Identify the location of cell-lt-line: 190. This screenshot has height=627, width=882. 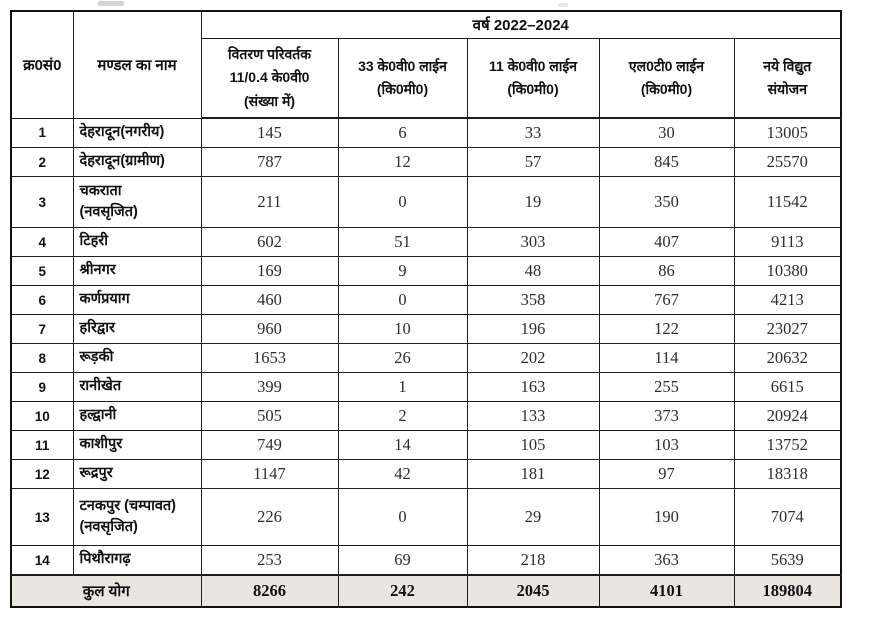
(666, 517).